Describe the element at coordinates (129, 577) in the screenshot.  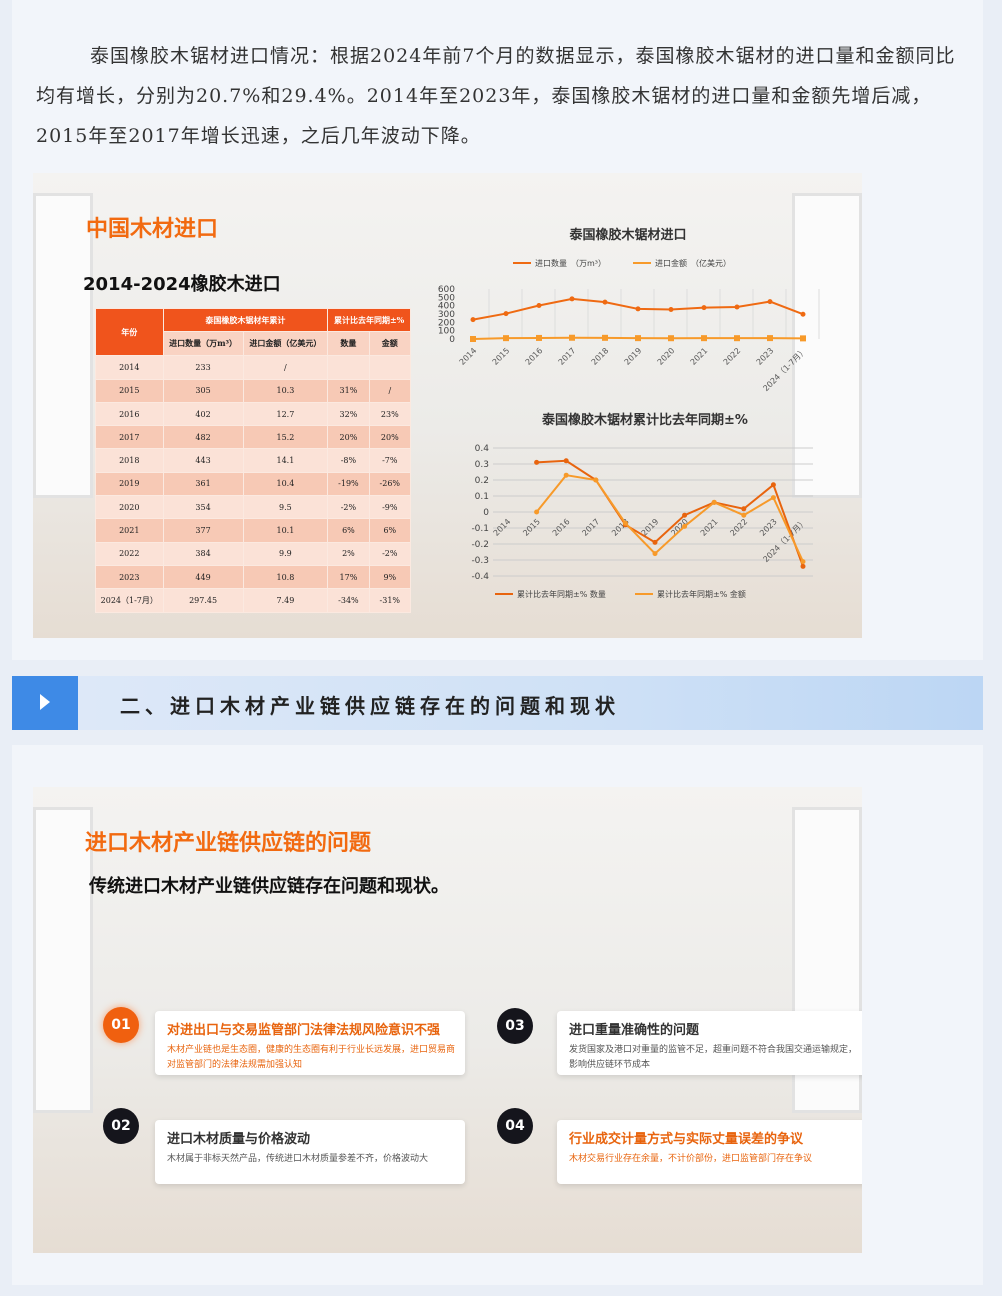
I see `table-cell: 2023` at that location.